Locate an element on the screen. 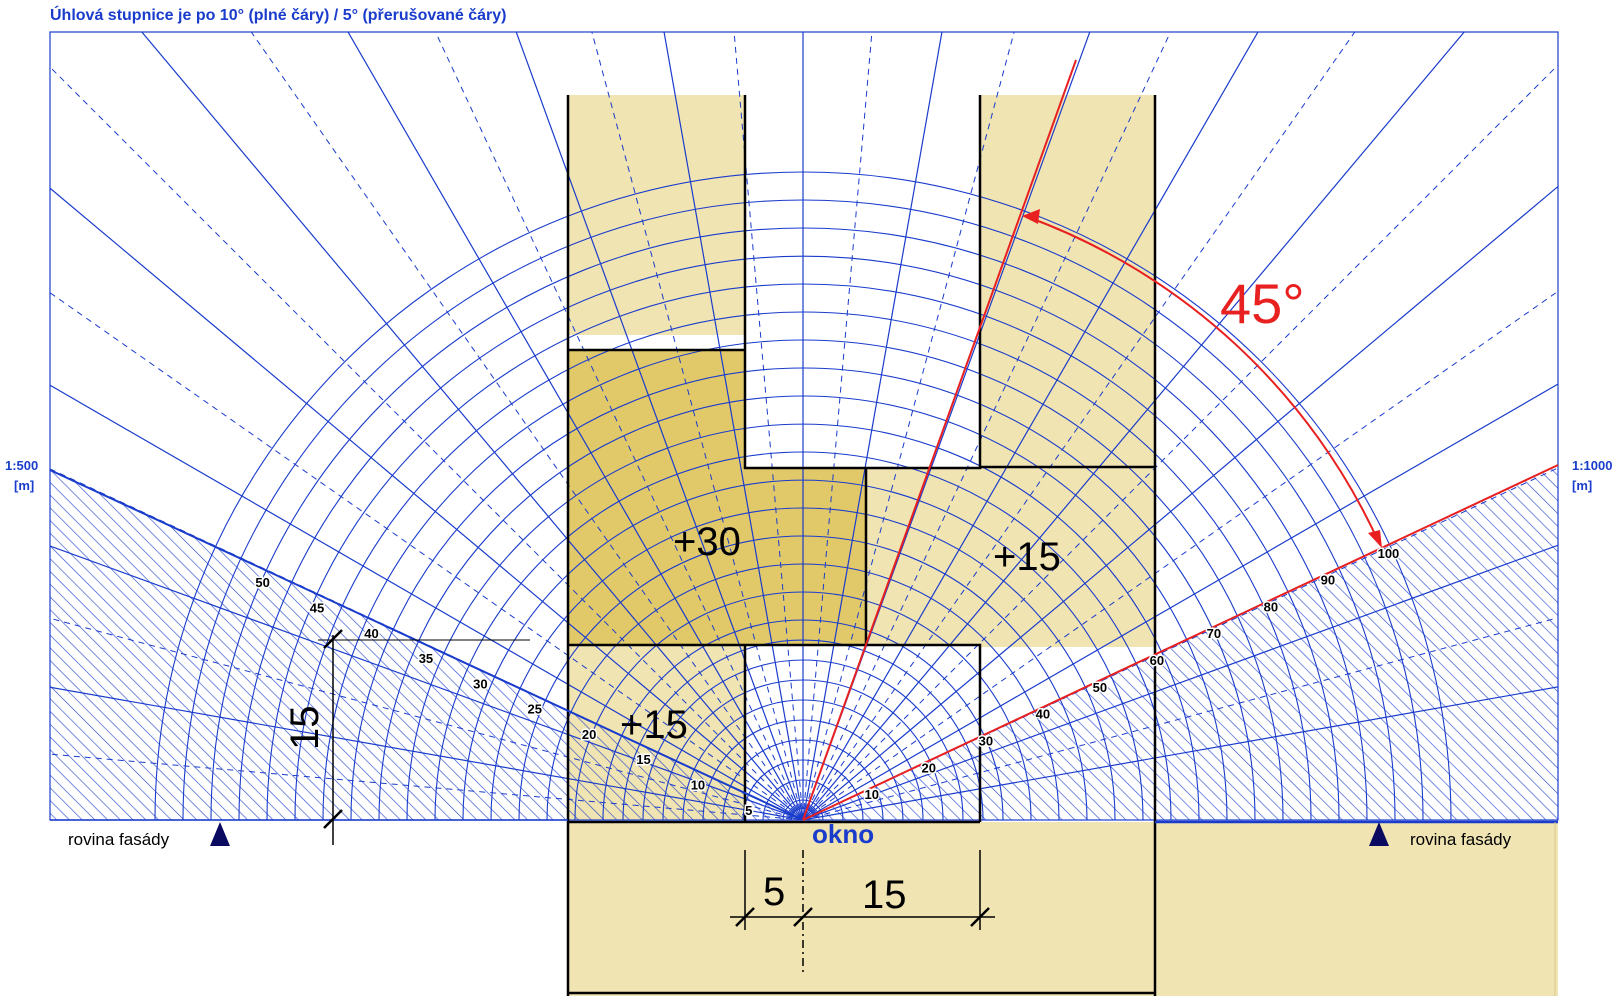  right-scale-tick-label: 20 is located at coordinates (929, 767).